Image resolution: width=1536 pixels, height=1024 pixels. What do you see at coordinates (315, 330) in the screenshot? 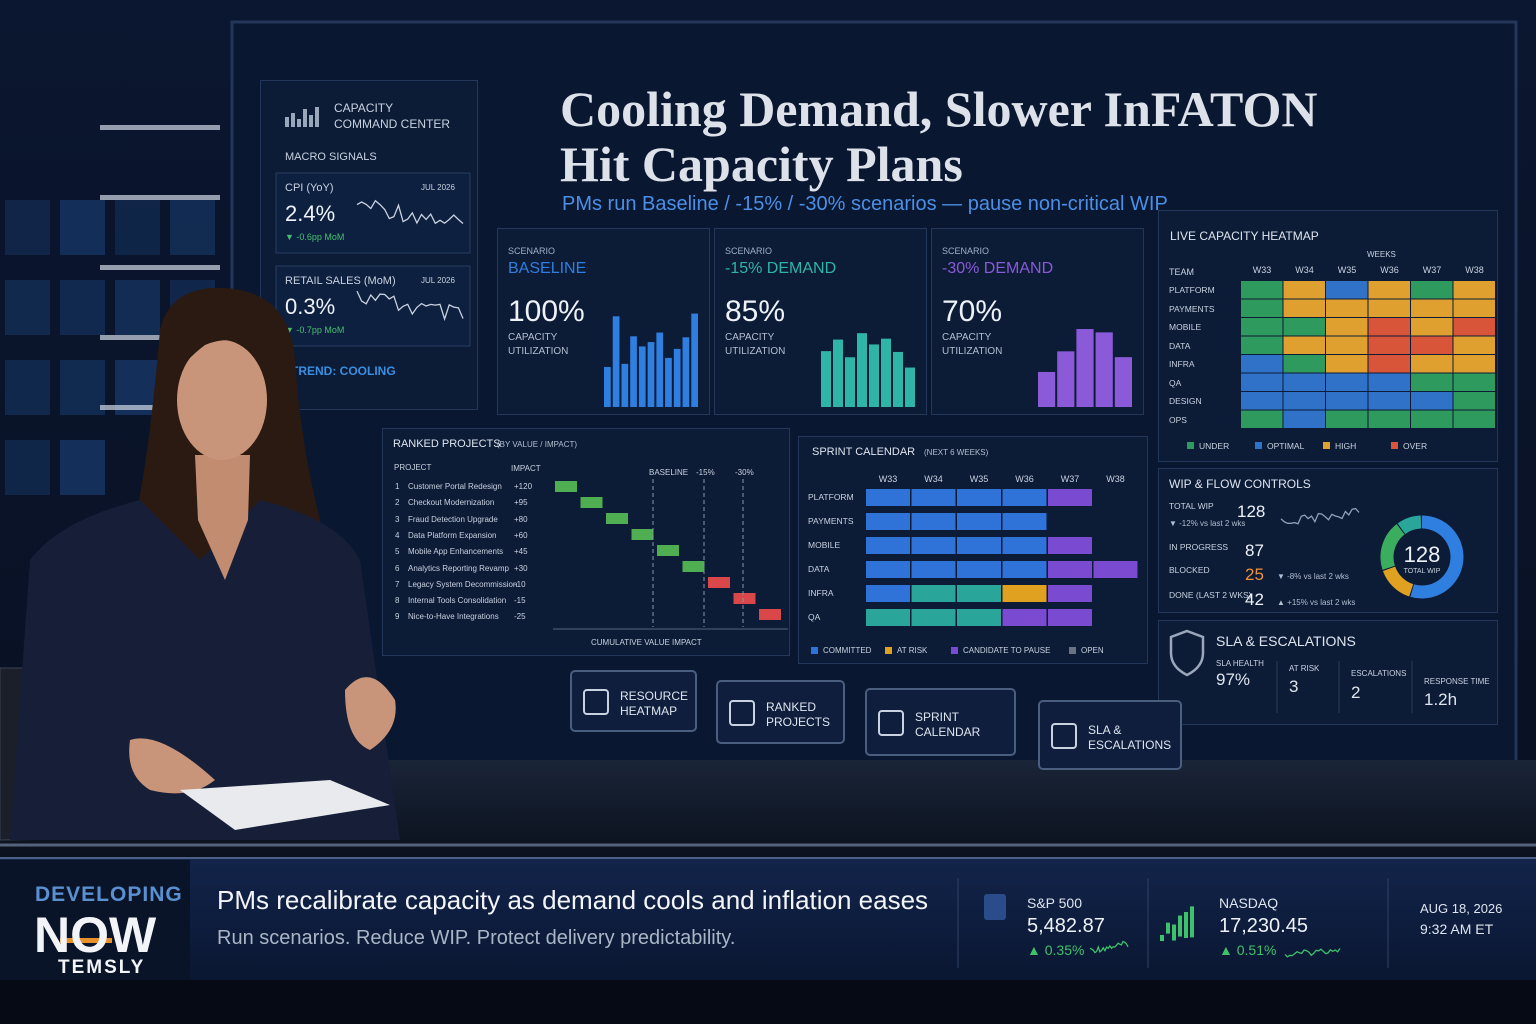
I see `signal-change: ▼ -0.7pp MoM` at bounding box center [315, 330].